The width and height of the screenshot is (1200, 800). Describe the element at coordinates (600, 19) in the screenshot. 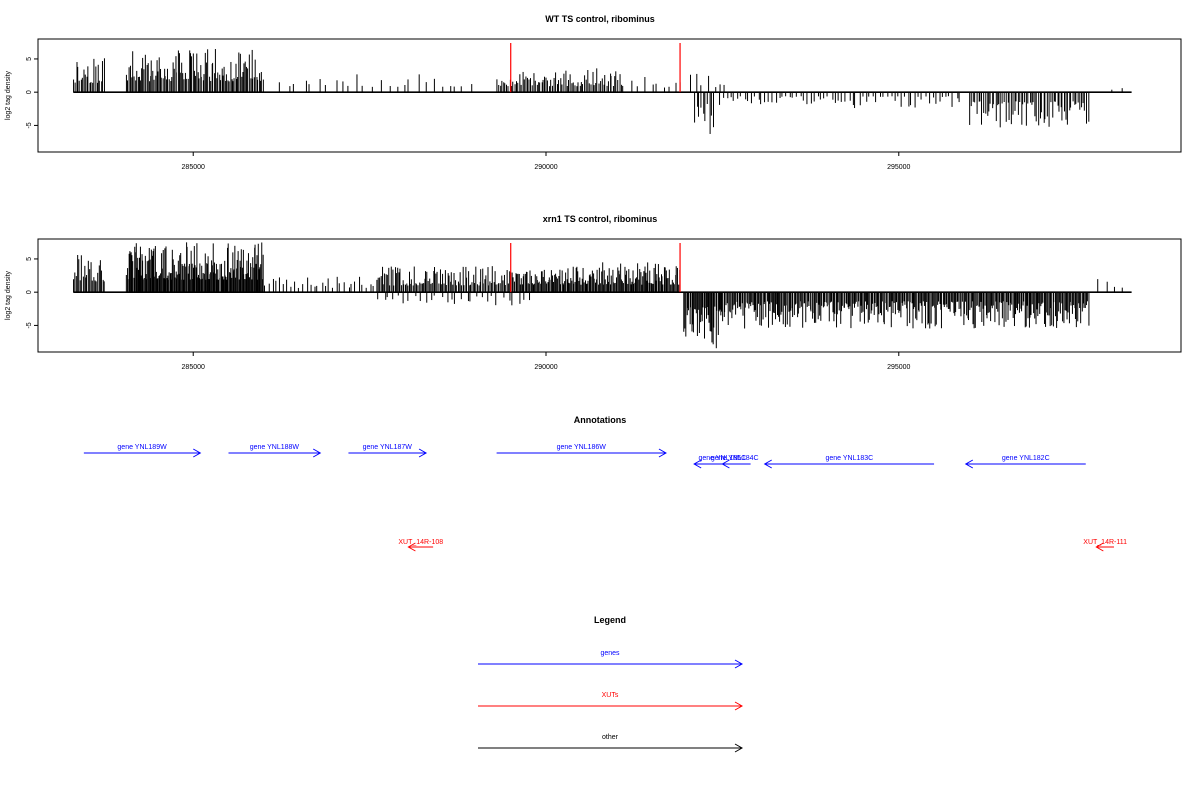

I see `panel-title: WT TS control, ribominus` at that location.